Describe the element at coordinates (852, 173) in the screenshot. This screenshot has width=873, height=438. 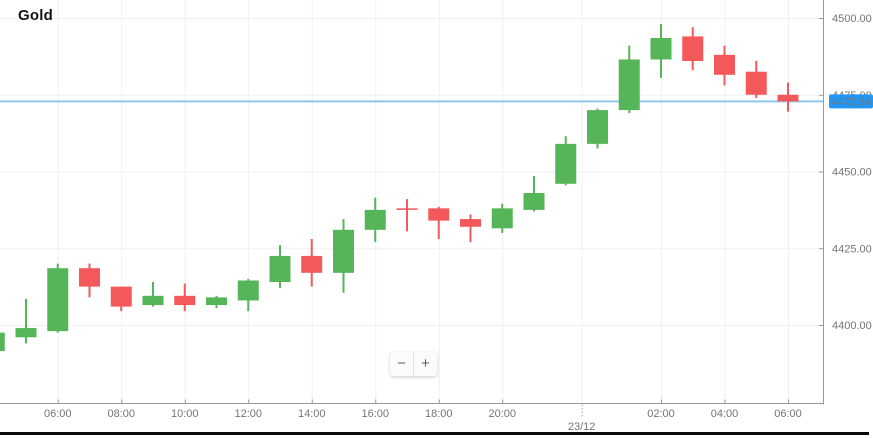
I see `price-axis-label: 4450.00` at that location.